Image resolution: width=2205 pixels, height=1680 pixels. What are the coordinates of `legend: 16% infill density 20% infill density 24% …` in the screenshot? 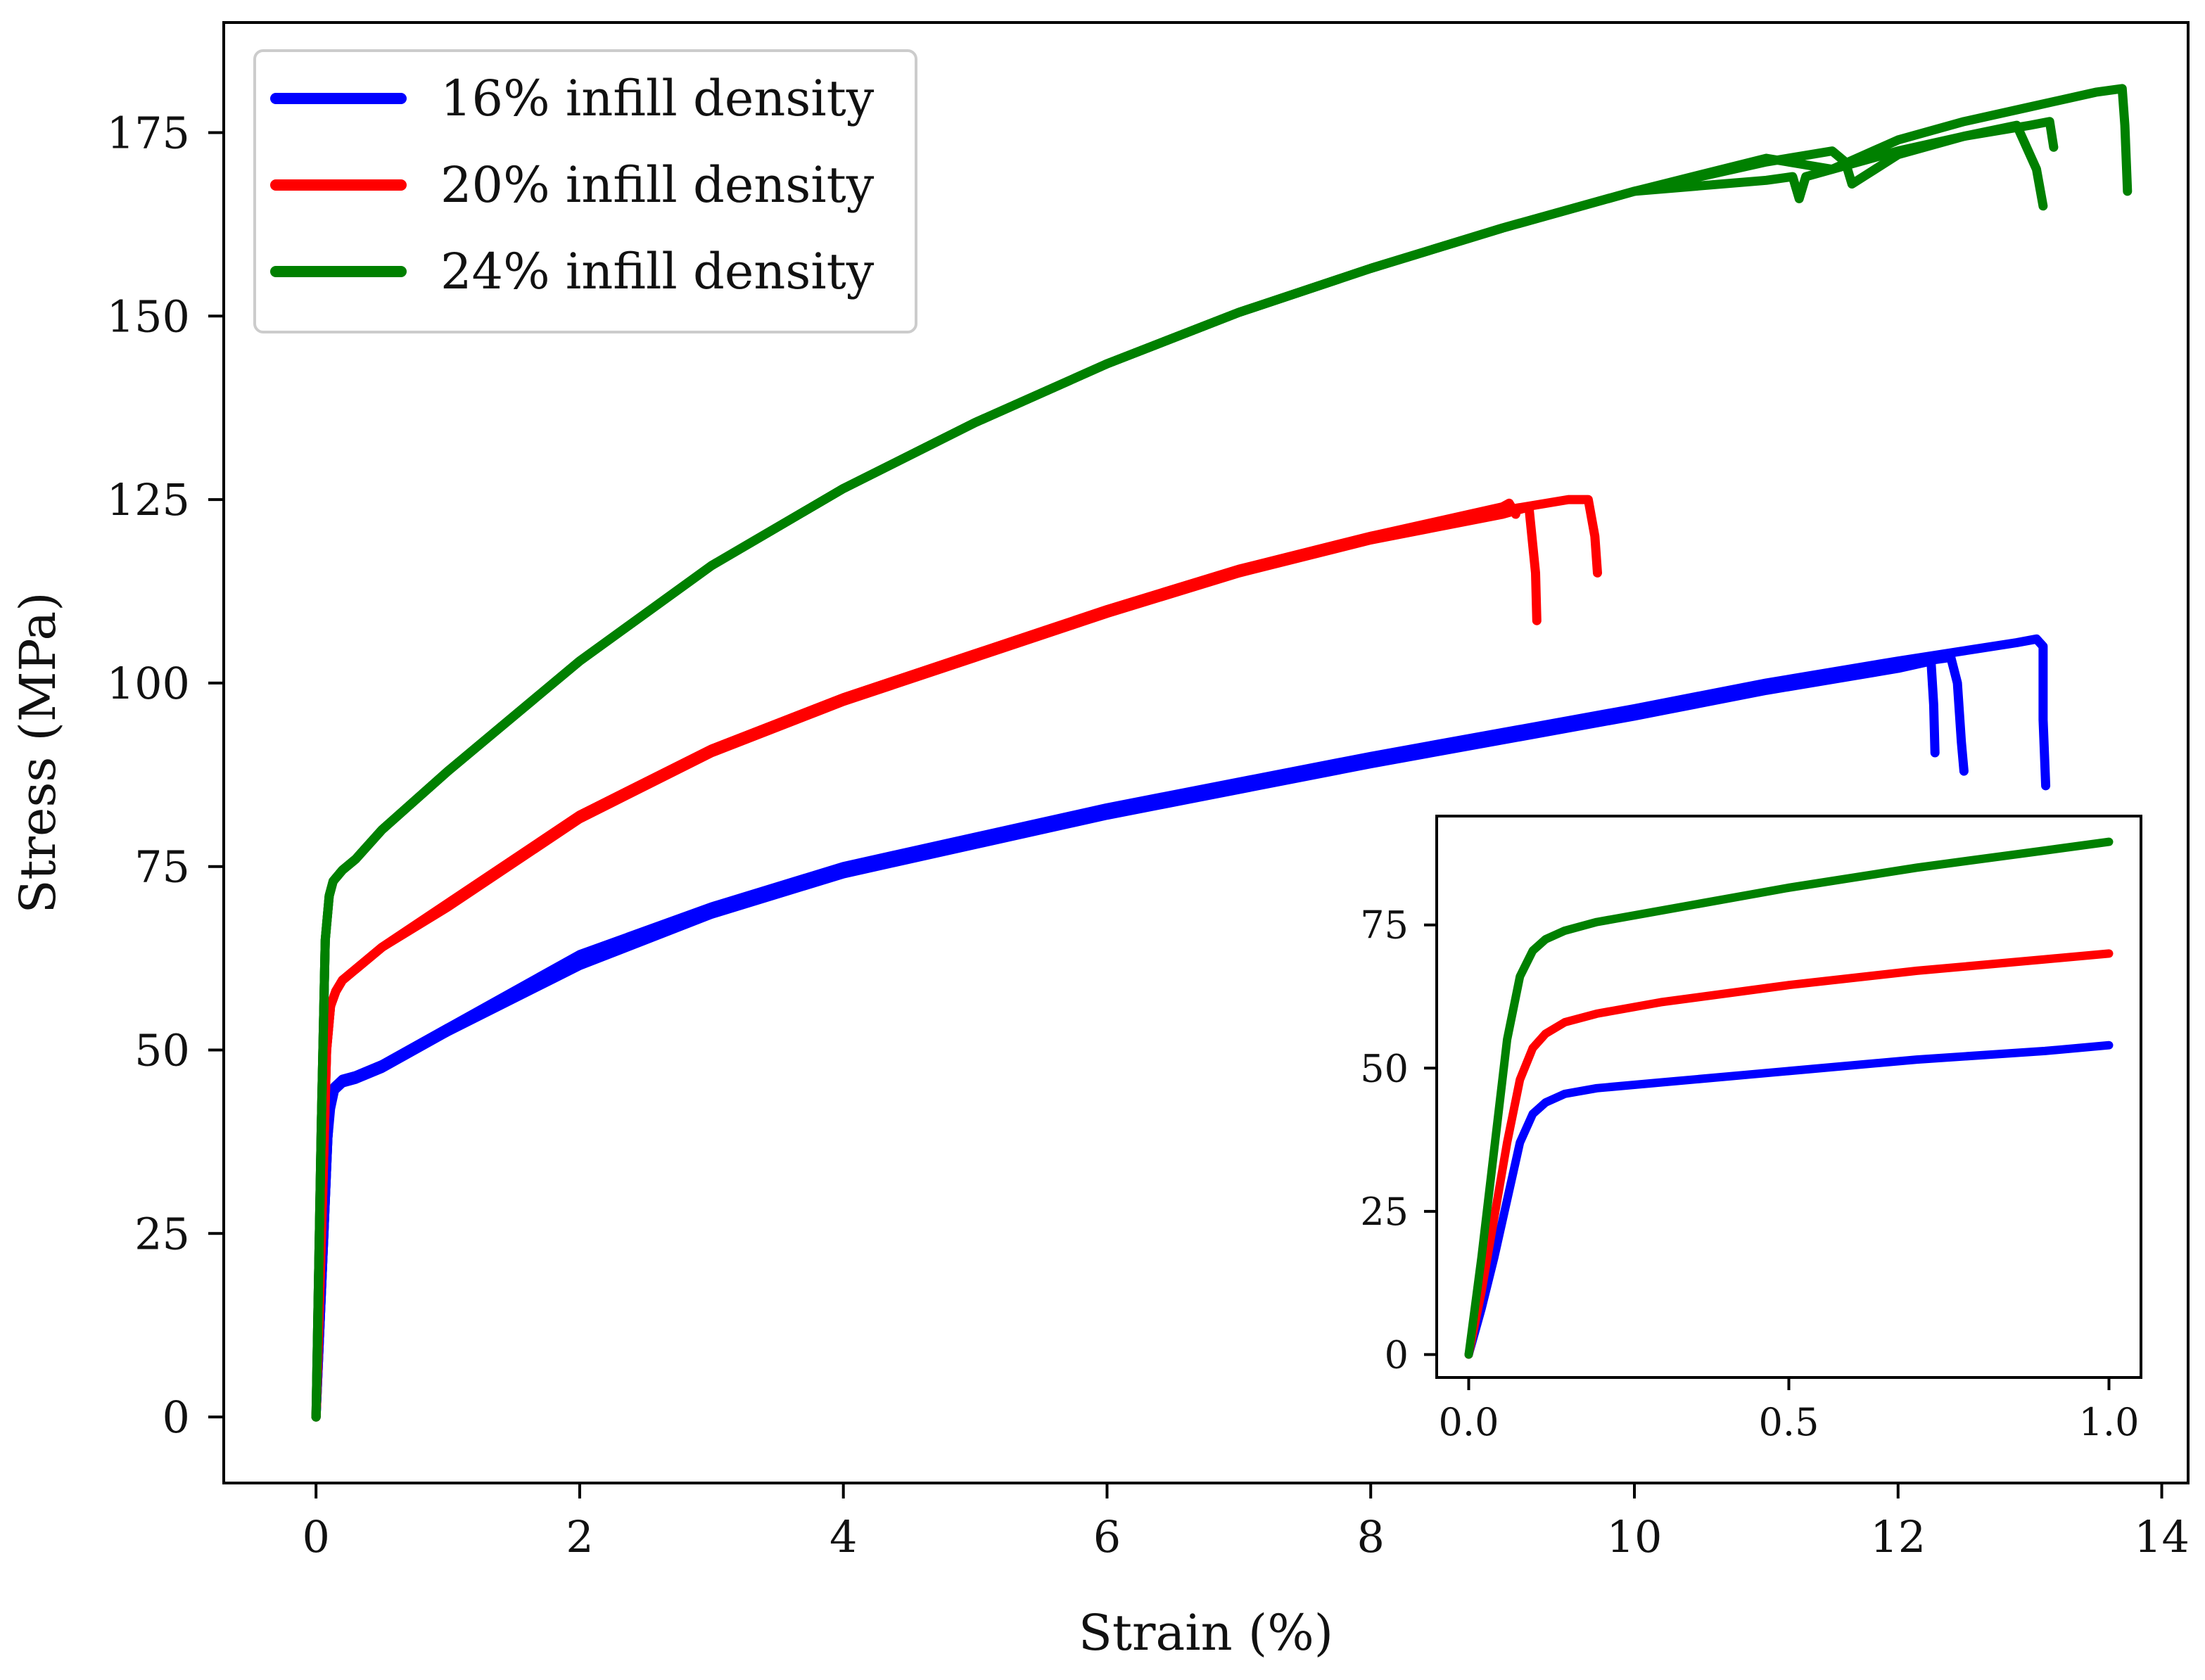 It's located at (585, 191).